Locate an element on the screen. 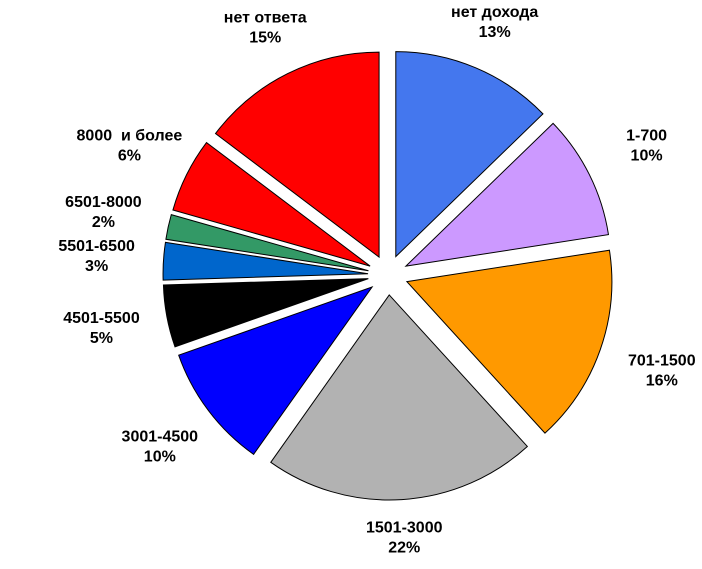  slice-value-label: 3% is located at coordinates (96, 266).